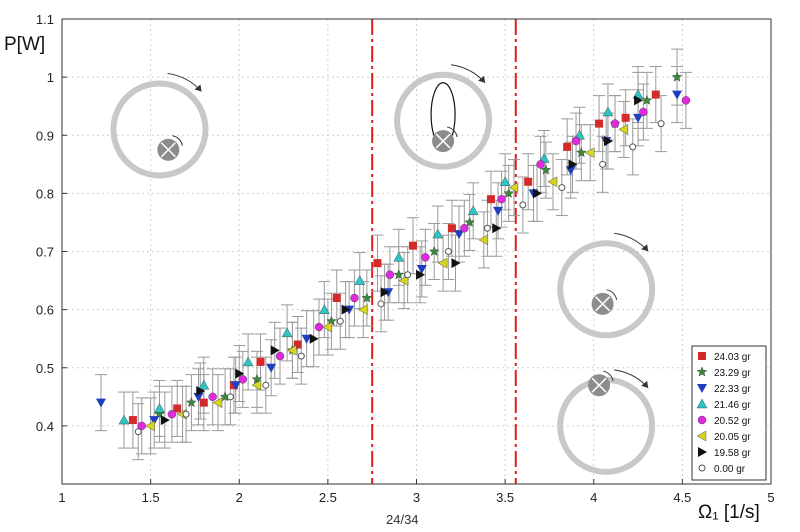 The height and width of the screenshot is (532, 800). What do you see at coordinates (402, 519) in the screenshot?
I see `page-number: 24/34` at bounding box center [402, 519].